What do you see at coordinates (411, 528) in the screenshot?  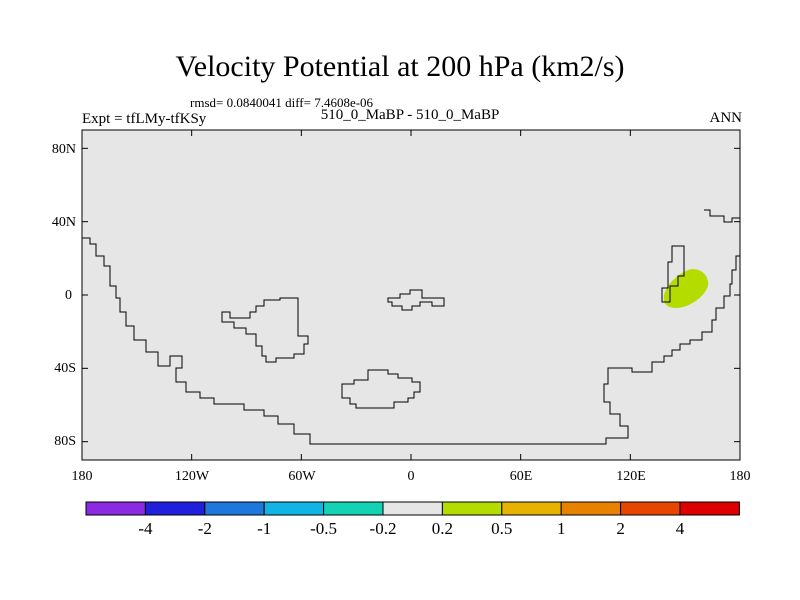 I see `colorbar-labels: -4 -2 -1 -0.5 -0.2 0.2 0.5 1 2 4` at bounding box center [411, 528].